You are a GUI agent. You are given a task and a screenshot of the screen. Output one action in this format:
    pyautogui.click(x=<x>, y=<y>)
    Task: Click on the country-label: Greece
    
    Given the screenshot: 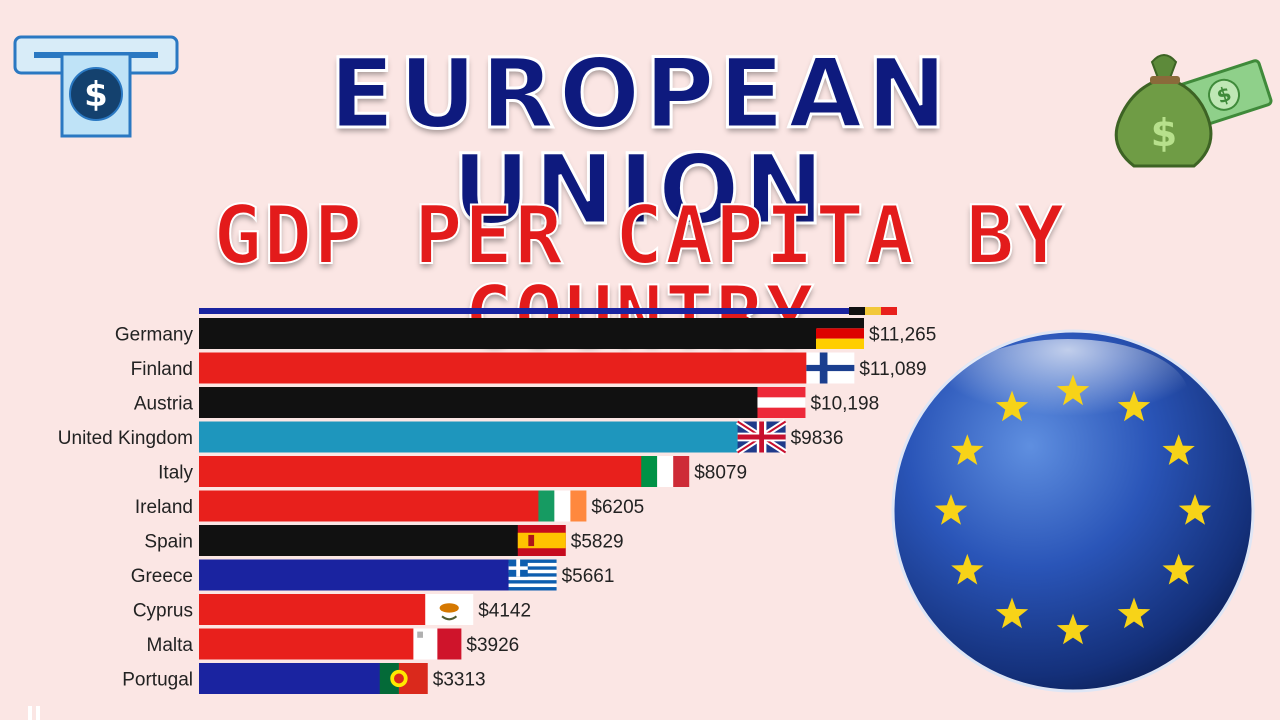 What is the action you would take?
    pyautogui.click(x=162, y=576)
    